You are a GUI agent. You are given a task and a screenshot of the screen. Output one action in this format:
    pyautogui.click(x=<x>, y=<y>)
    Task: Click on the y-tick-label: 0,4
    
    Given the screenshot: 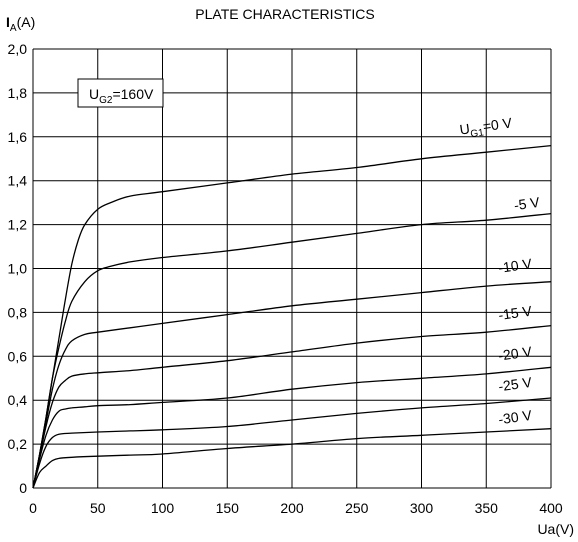 What is the action you would take?
    pyautogui.click(x=18, y=400)
    